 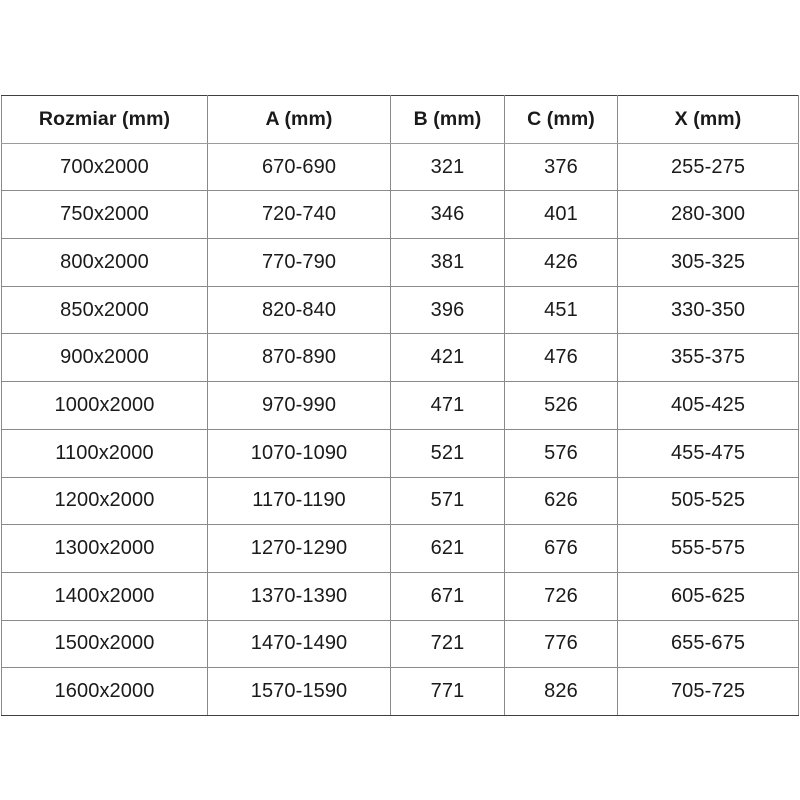 What do you see at coordinates (299, 215) in the screenshot?
I see `cell-a: 720-740` at bounding box center [299, 215].